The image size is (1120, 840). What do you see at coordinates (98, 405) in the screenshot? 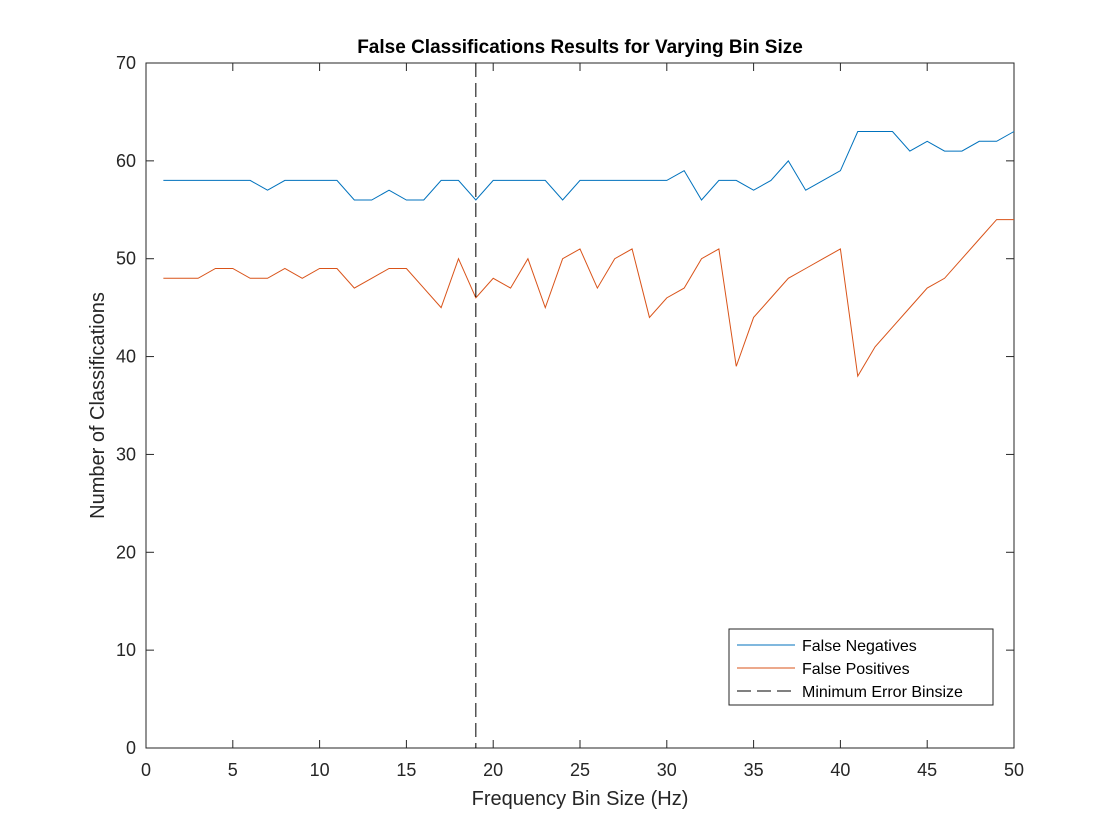
I see `y-axis-label: Number of Classifications` at bounding box center [98, 405].